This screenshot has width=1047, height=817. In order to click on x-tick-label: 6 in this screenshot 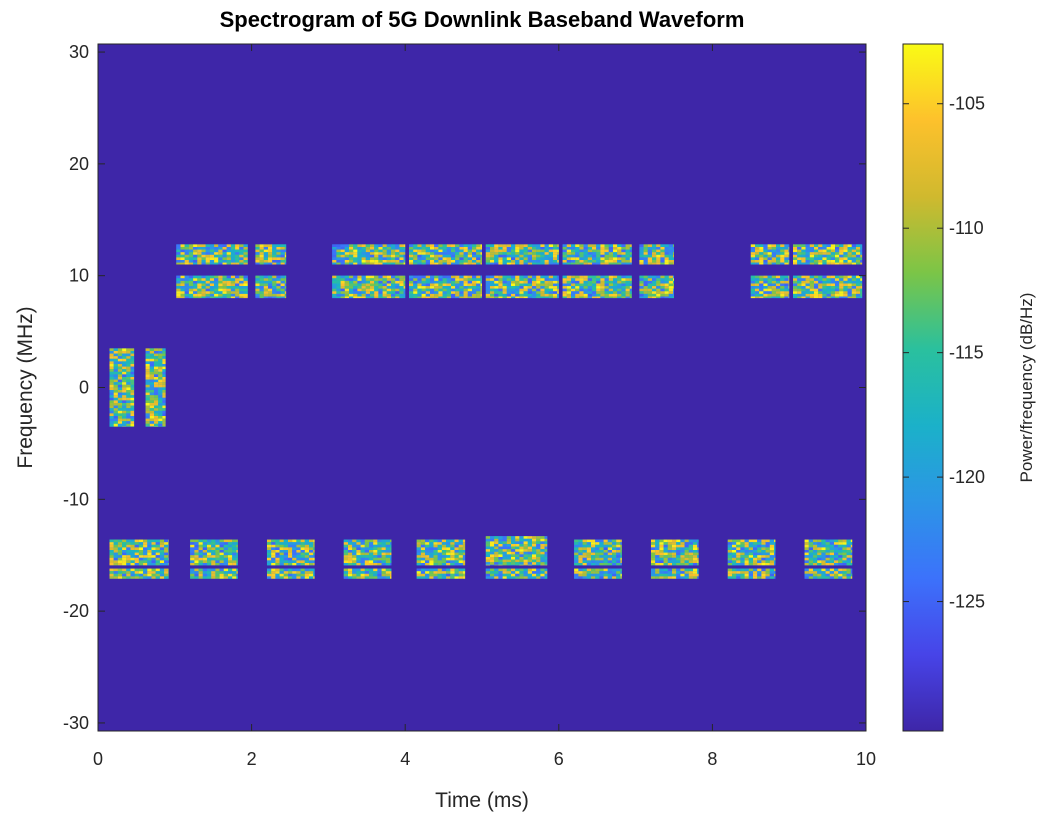, I will do `click(559, 759)`.